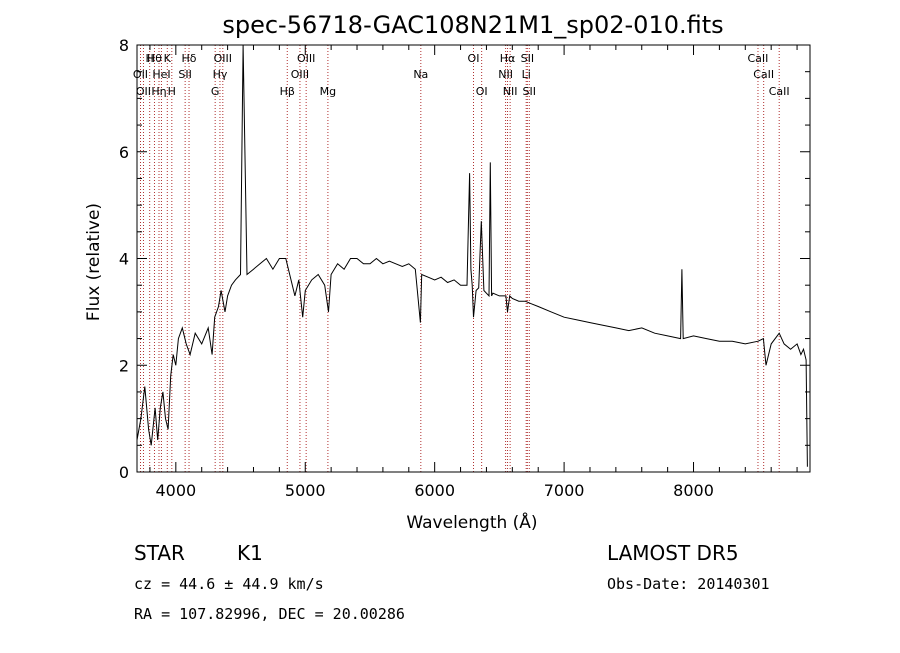  What do you see at coordinates (168, 58) in the screenshot?
I see `spectral-line-label: K` at bounding box center [168, 58].